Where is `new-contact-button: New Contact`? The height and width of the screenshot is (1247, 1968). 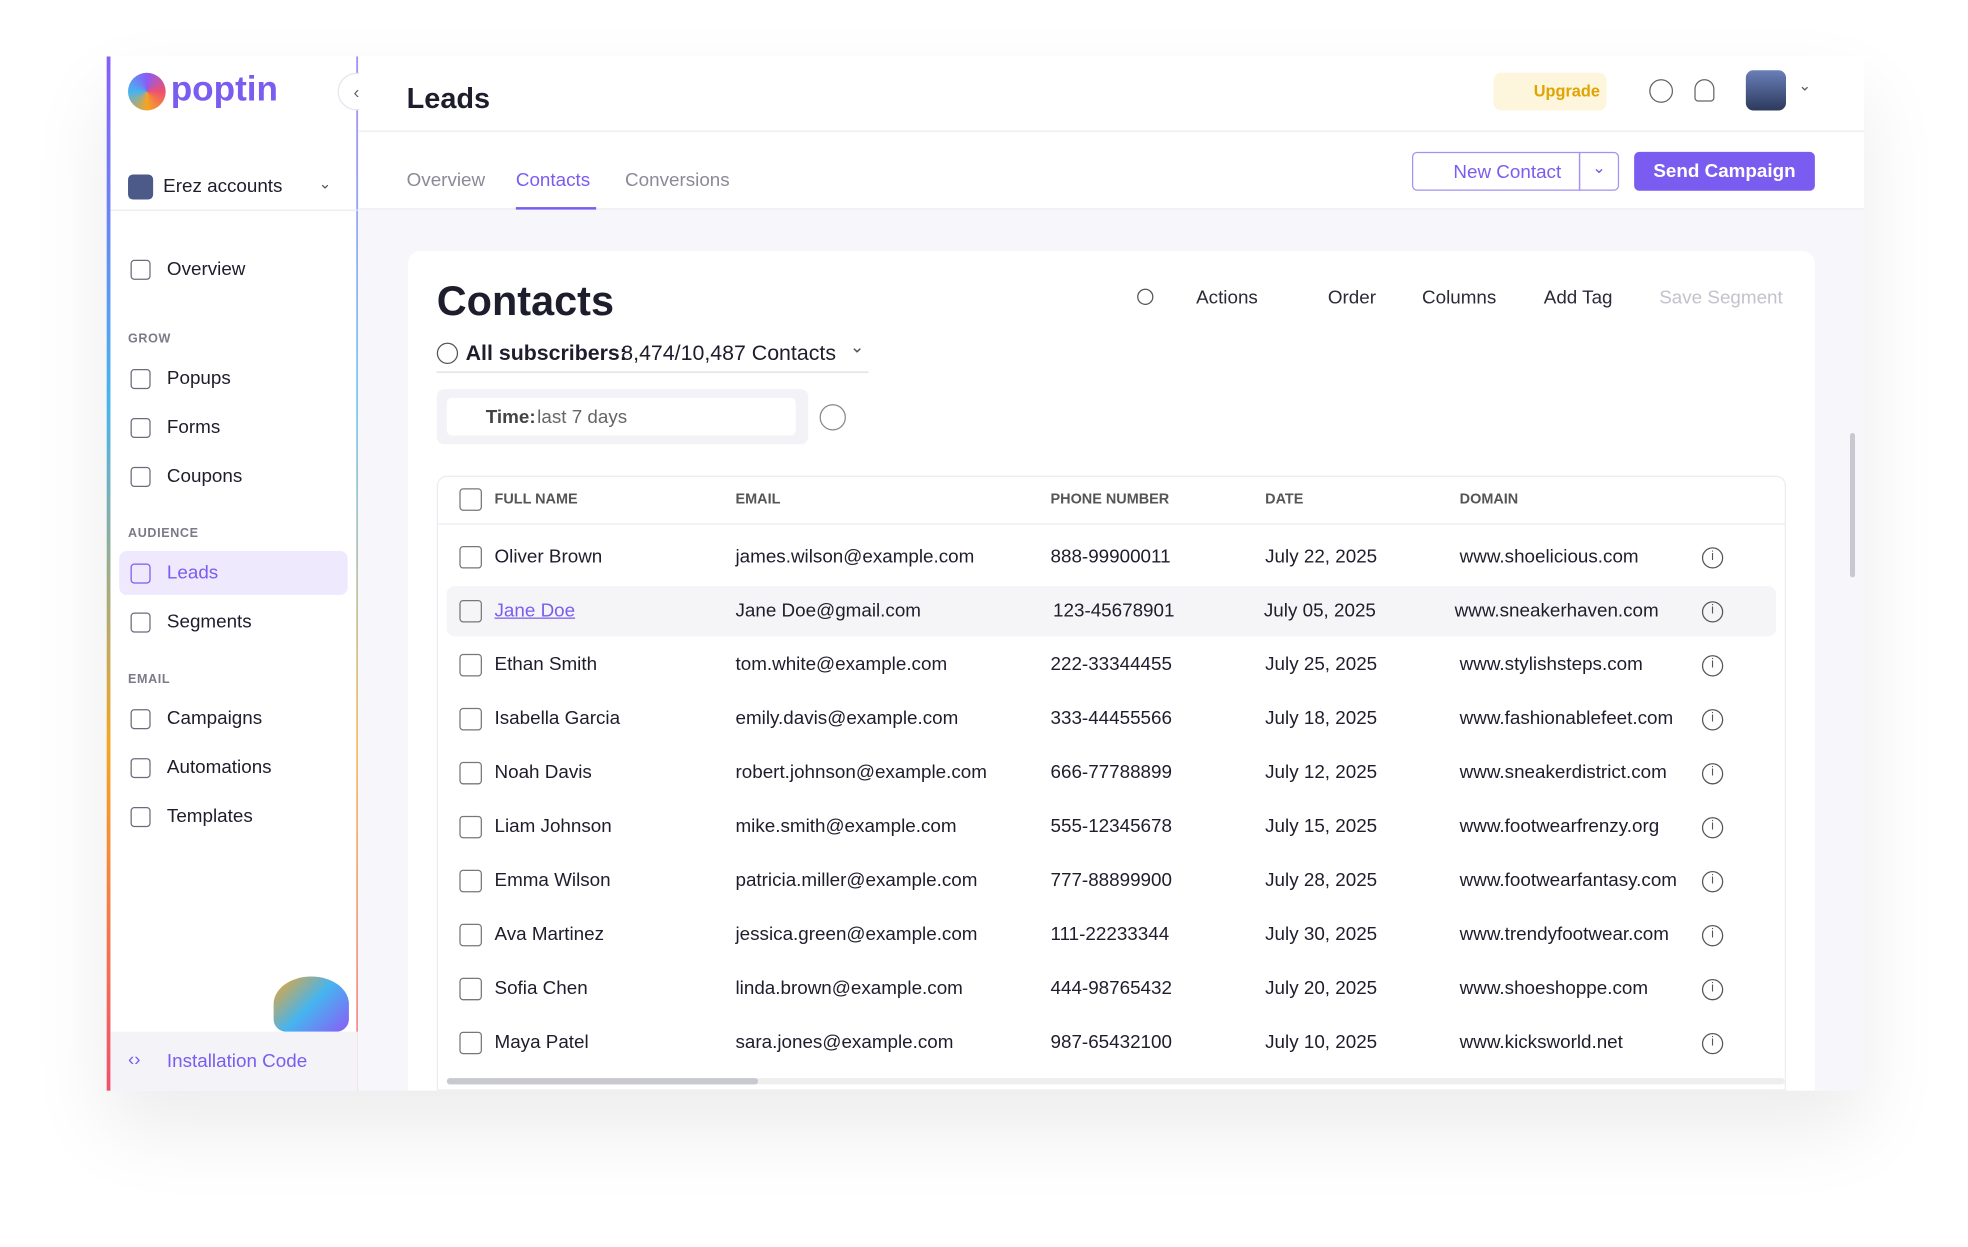
new-contact-button: New Contact is located at coordinates (1496, 171).